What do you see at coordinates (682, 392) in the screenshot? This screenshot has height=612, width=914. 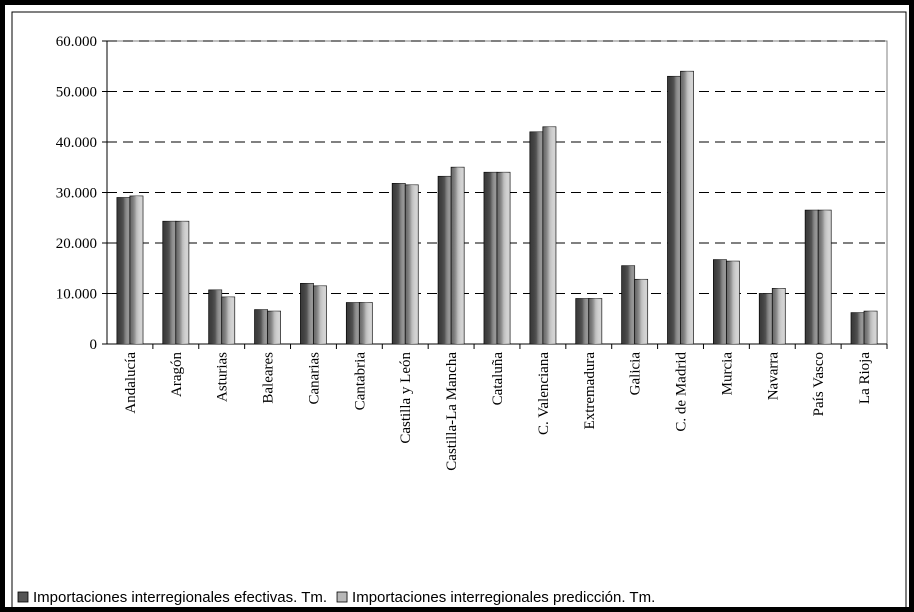 I see `x-tick-label: C. de Madrid` at bounding box center [682, 392].